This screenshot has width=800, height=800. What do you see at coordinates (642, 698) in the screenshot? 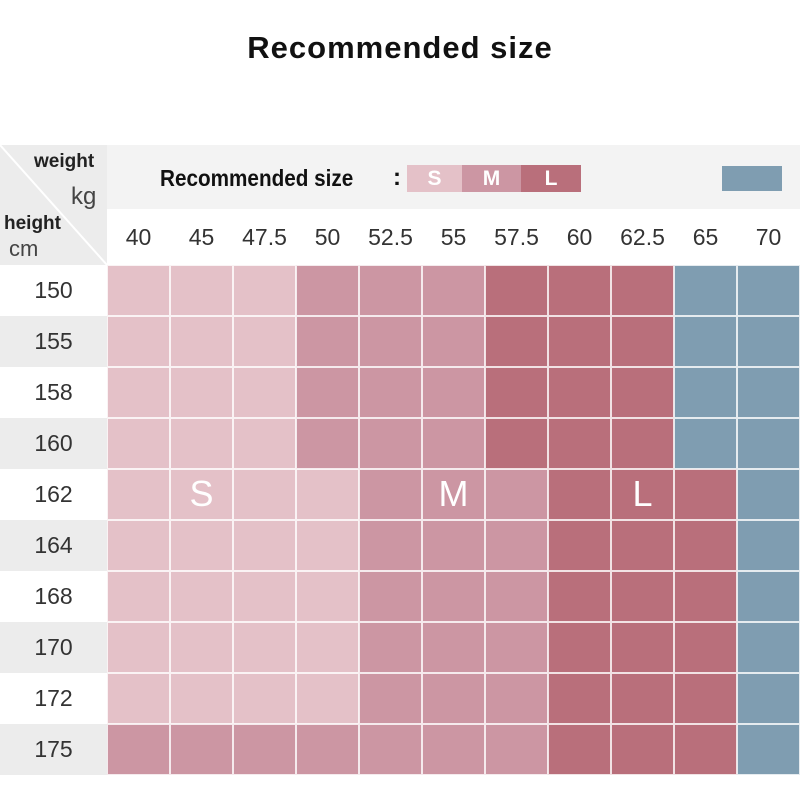
I see `cell-172-62.5-L` at bounding box center [642, 698].